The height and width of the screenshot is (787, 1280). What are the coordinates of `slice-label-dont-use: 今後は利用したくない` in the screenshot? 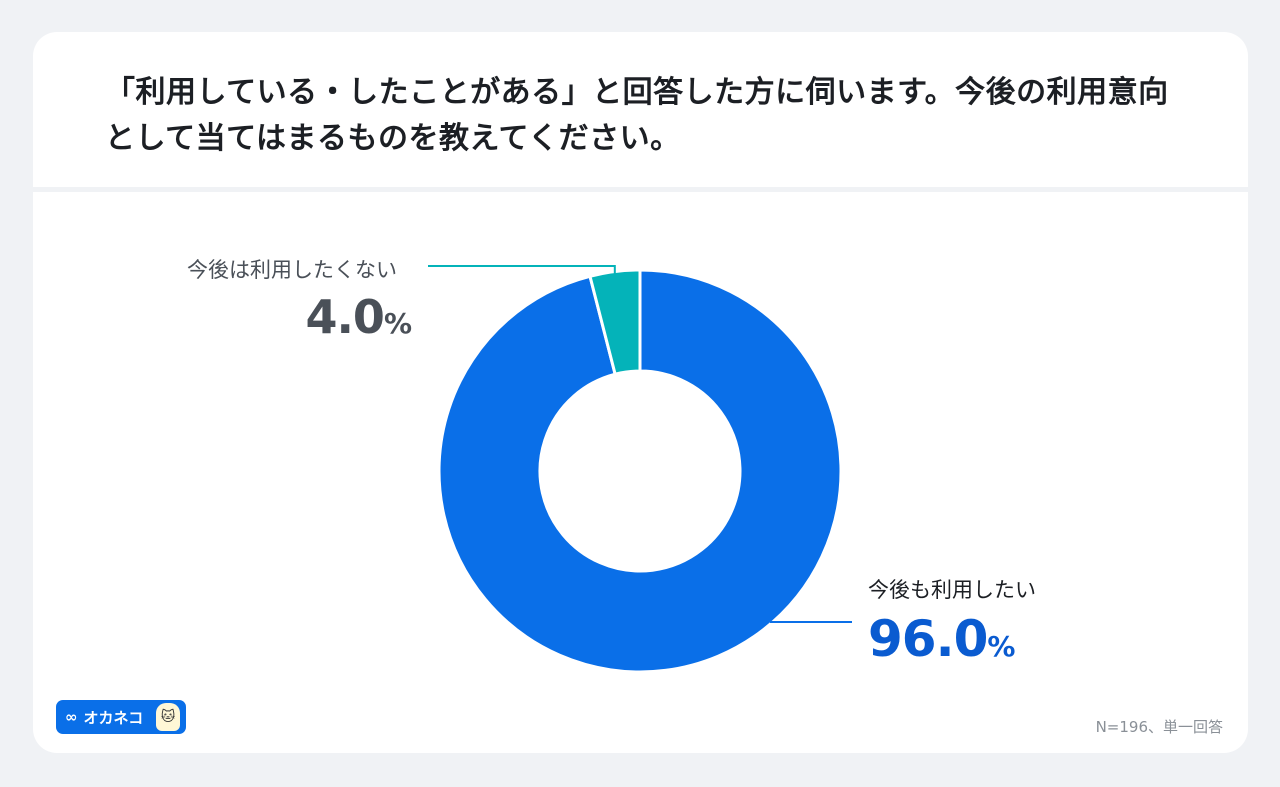 It's located at (292, 270).